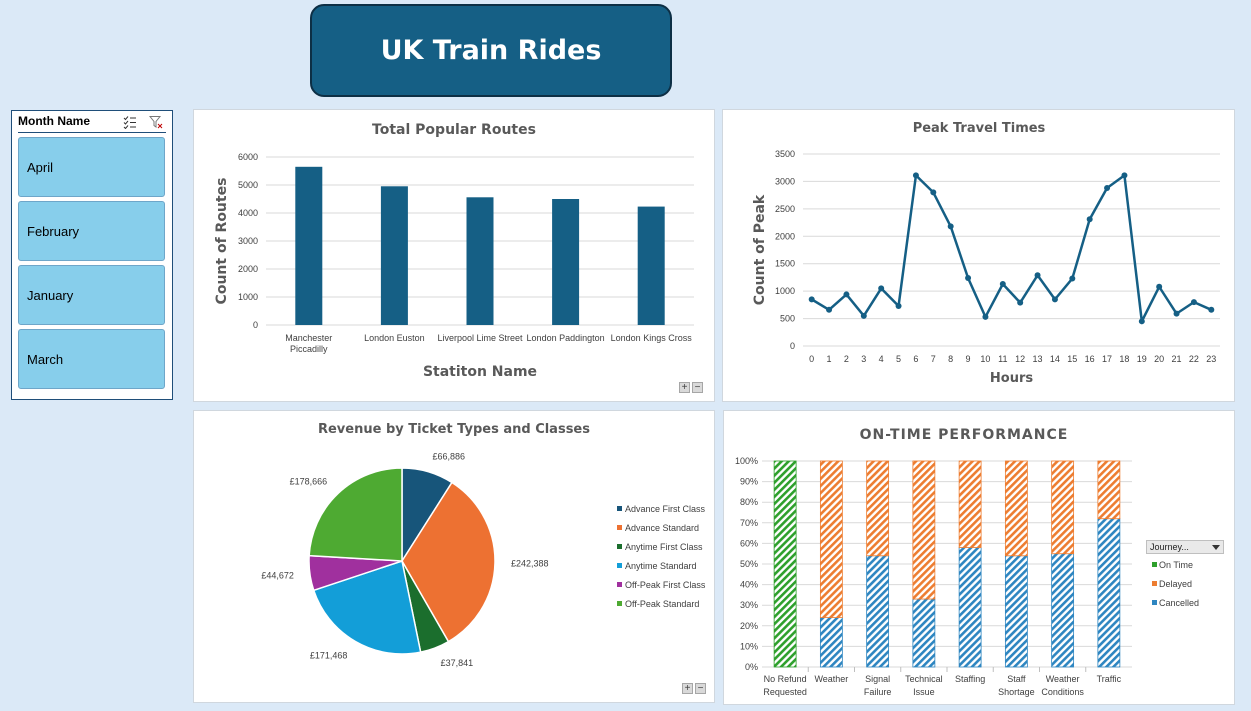  What do you see at coordinates (811, 359) in the screenshot?
I see `x-tick-label: 0` at bounding box center [811, 359].